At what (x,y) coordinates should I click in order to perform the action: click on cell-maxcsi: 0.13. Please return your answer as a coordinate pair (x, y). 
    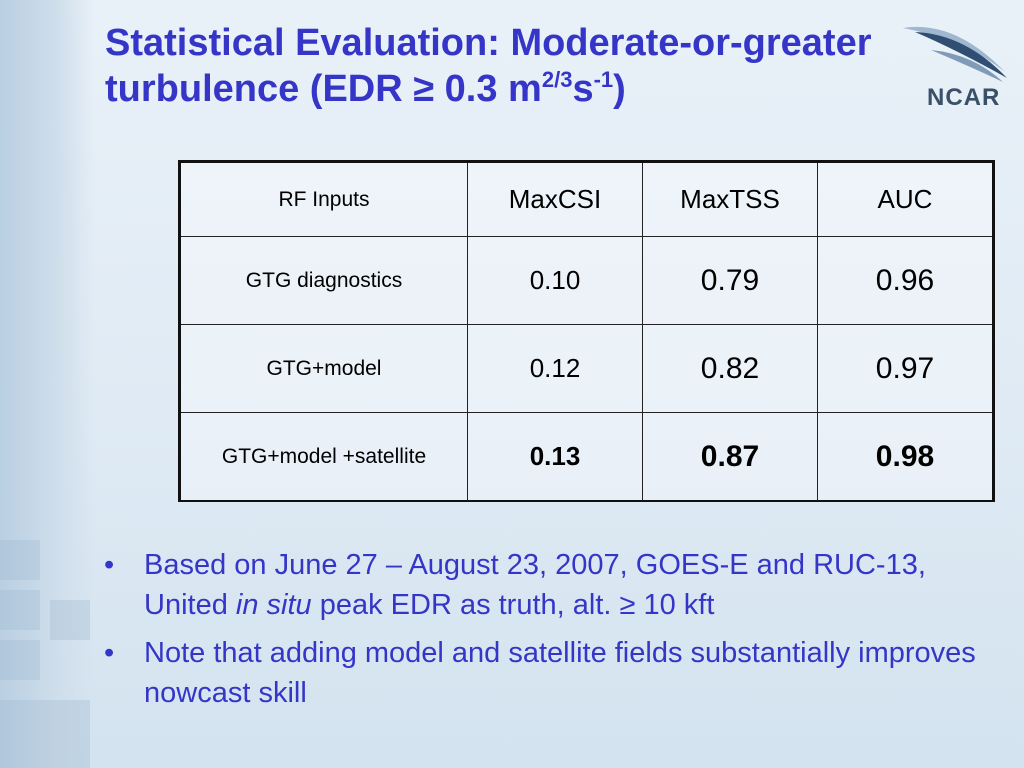
    Looking at the image, I should click on (555, 457).